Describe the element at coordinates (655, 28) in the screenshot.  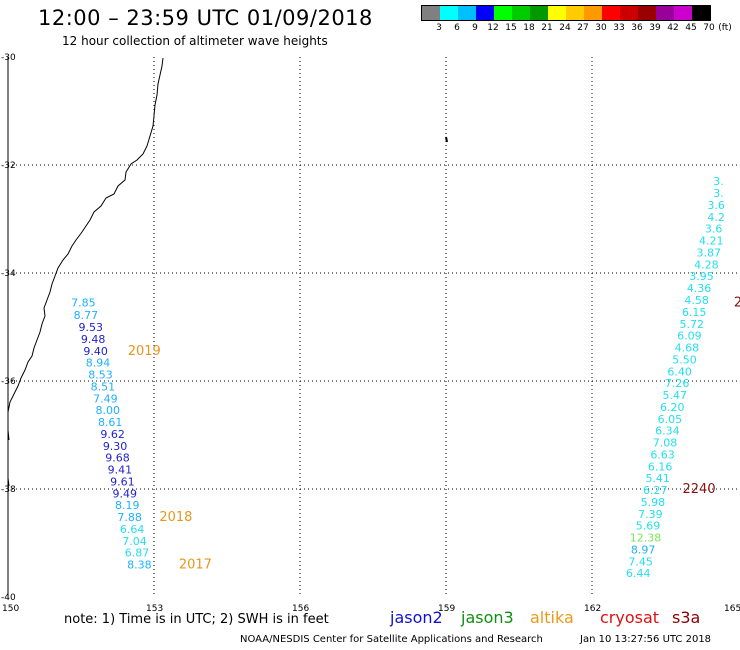
I see `legend-label: 39` at that location.